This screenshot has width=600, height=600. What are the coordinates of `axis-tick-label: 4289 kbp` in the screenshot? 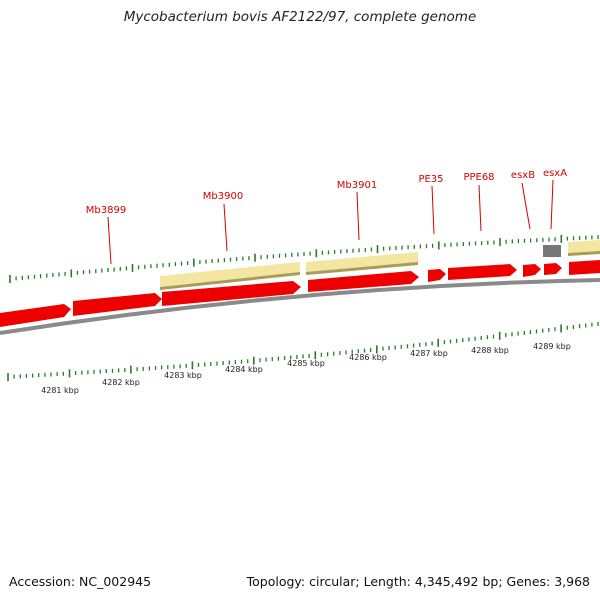 It's located at (552, 346).